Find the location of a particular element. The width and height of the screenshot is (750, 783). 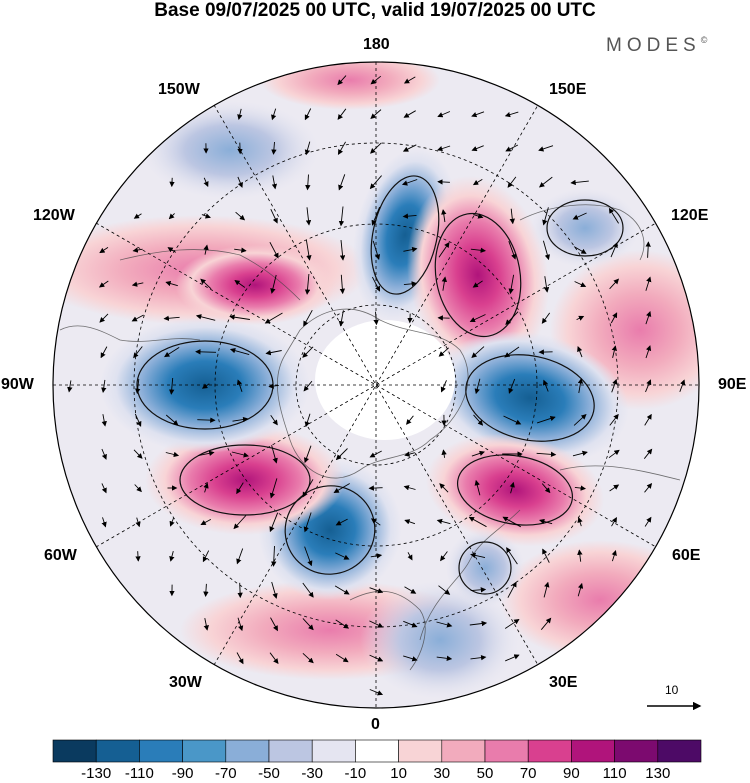

lon-label-180: 180 is located at coordinates (376, 44).